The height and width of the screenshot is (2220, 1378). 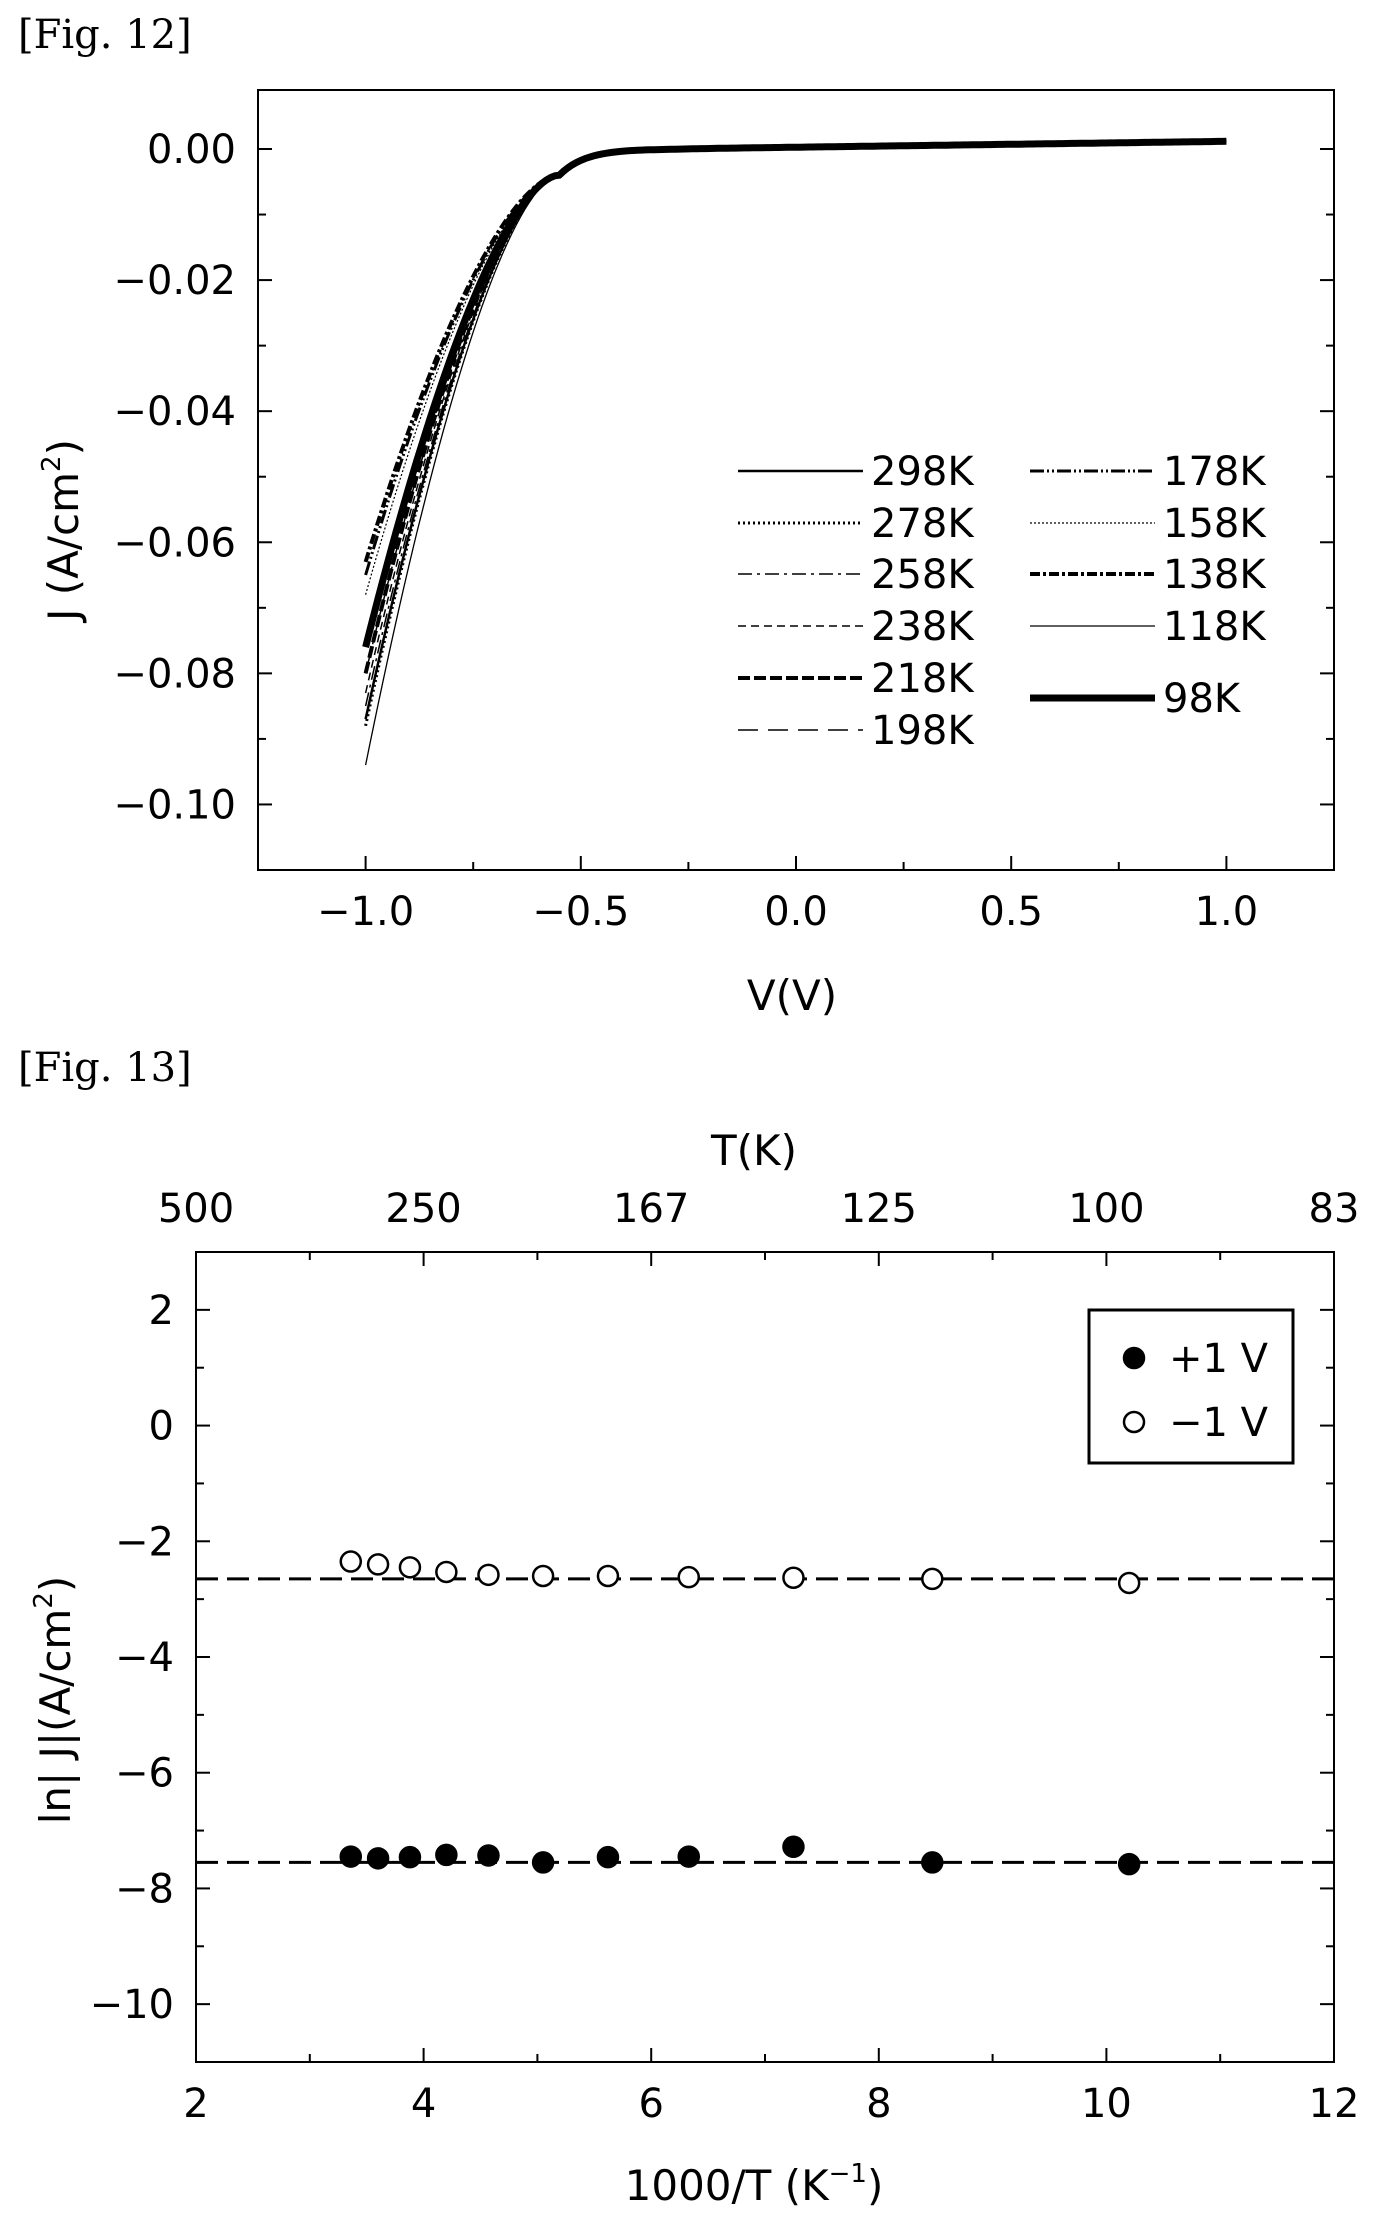 I want to click on fig12-legend-label: 278K, so click(x=923, y=524).